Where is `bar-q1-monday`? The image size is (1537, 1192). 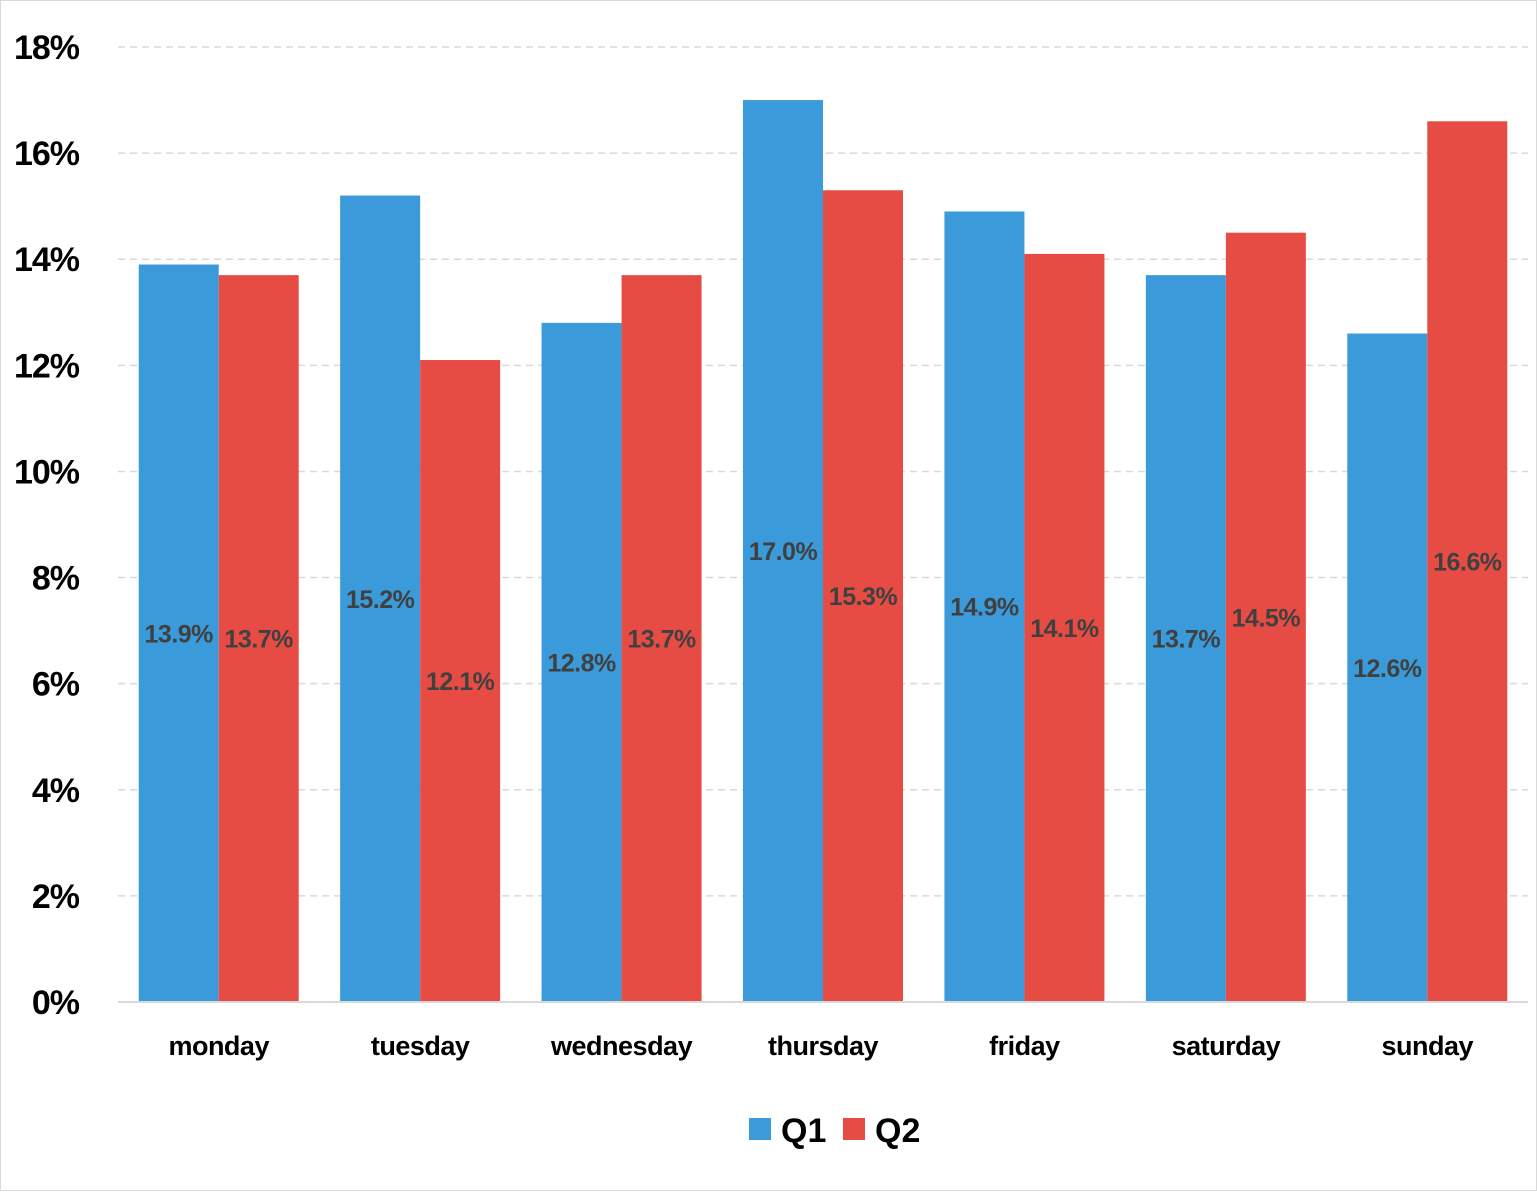
bar-q1-monday is located at coordinates (178, 633).